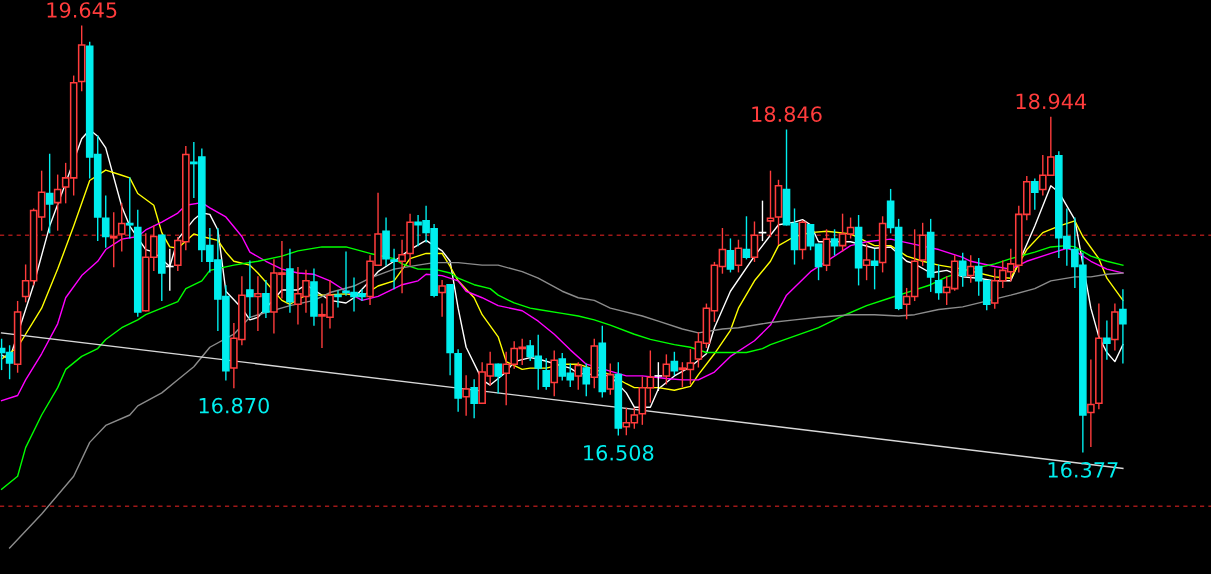 The image size is (1211, 574). Describe the element at coordinates (82, 10) in the screenshot. I see `annotation: 19.645` at that location.